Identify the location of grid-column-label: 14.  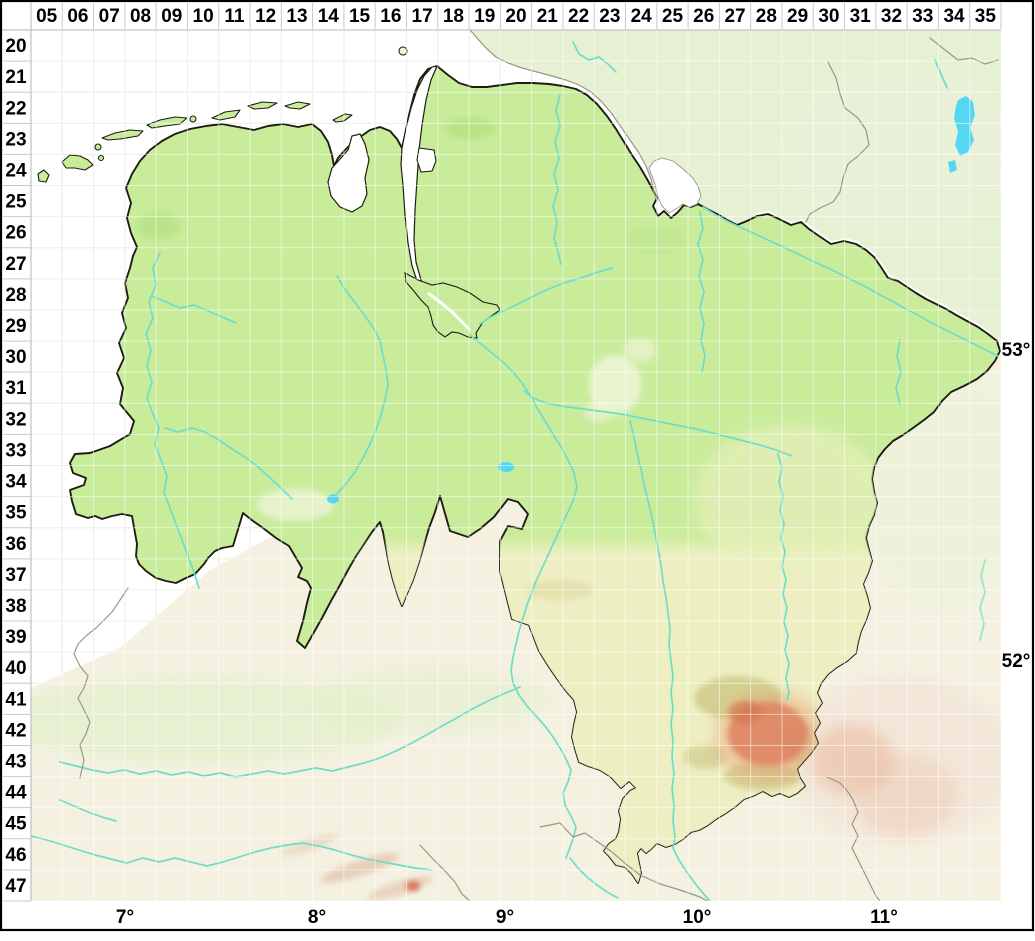
(329, 16).